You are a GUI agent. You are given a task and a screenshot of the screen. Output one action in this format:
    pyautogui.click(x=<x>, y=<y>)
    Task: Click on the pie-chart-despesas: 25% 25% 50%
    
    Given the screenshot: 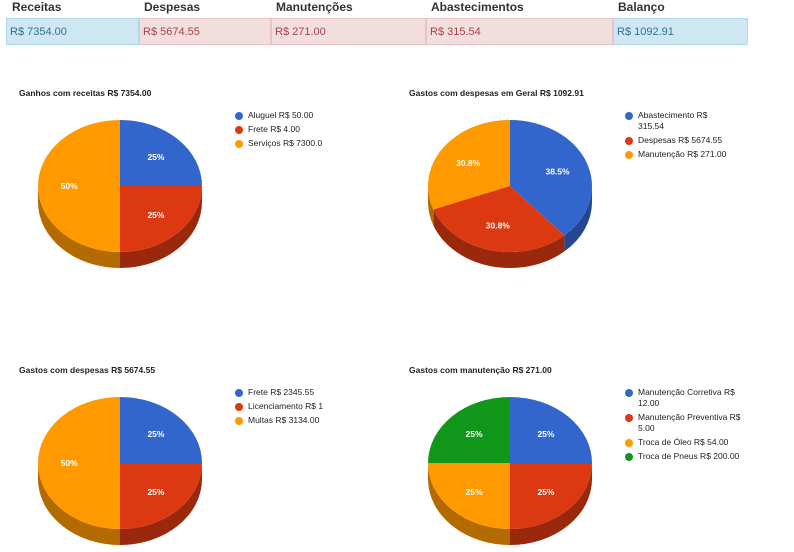 What is the action you would take?
    pyautogui.click(x=120, y=471)
    